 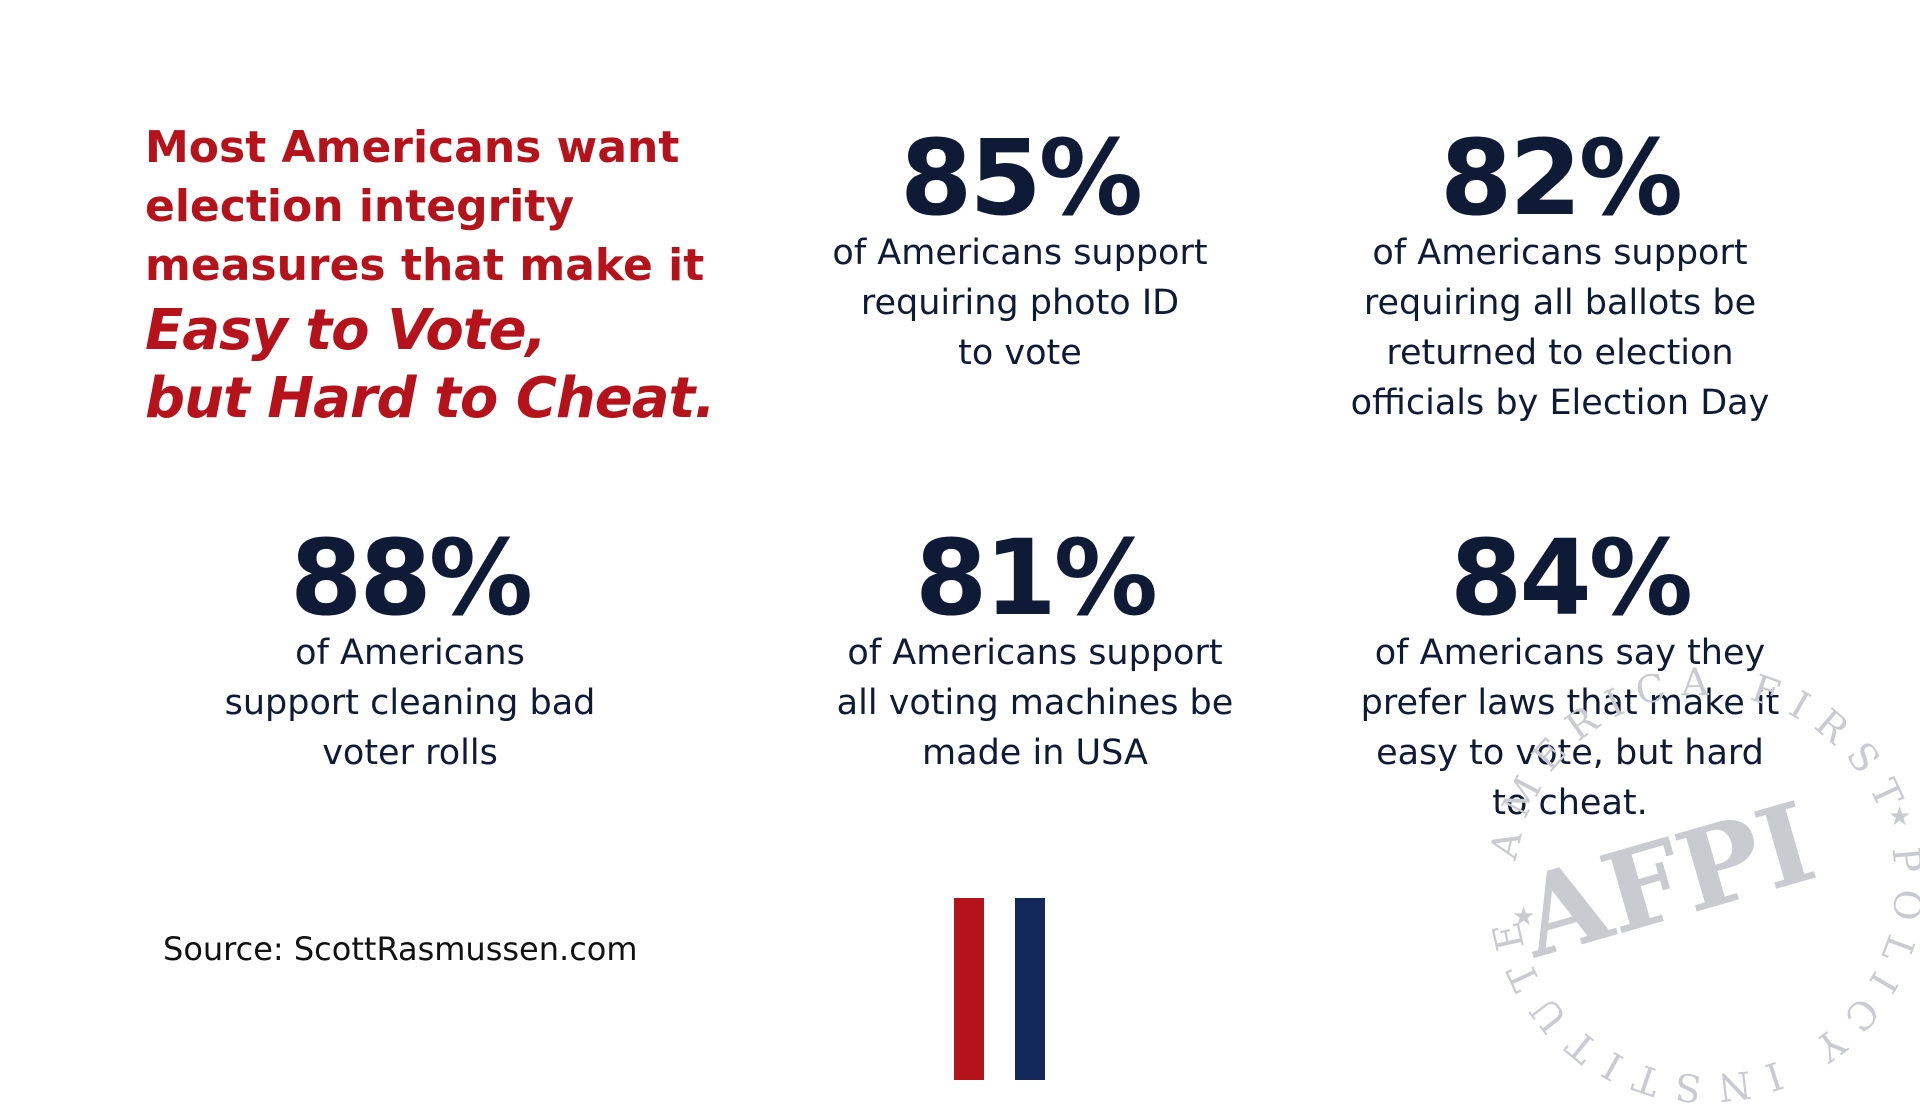 I want to click on headline-emphasis-1: Easy to Vote,, so click(x=346, y=330).